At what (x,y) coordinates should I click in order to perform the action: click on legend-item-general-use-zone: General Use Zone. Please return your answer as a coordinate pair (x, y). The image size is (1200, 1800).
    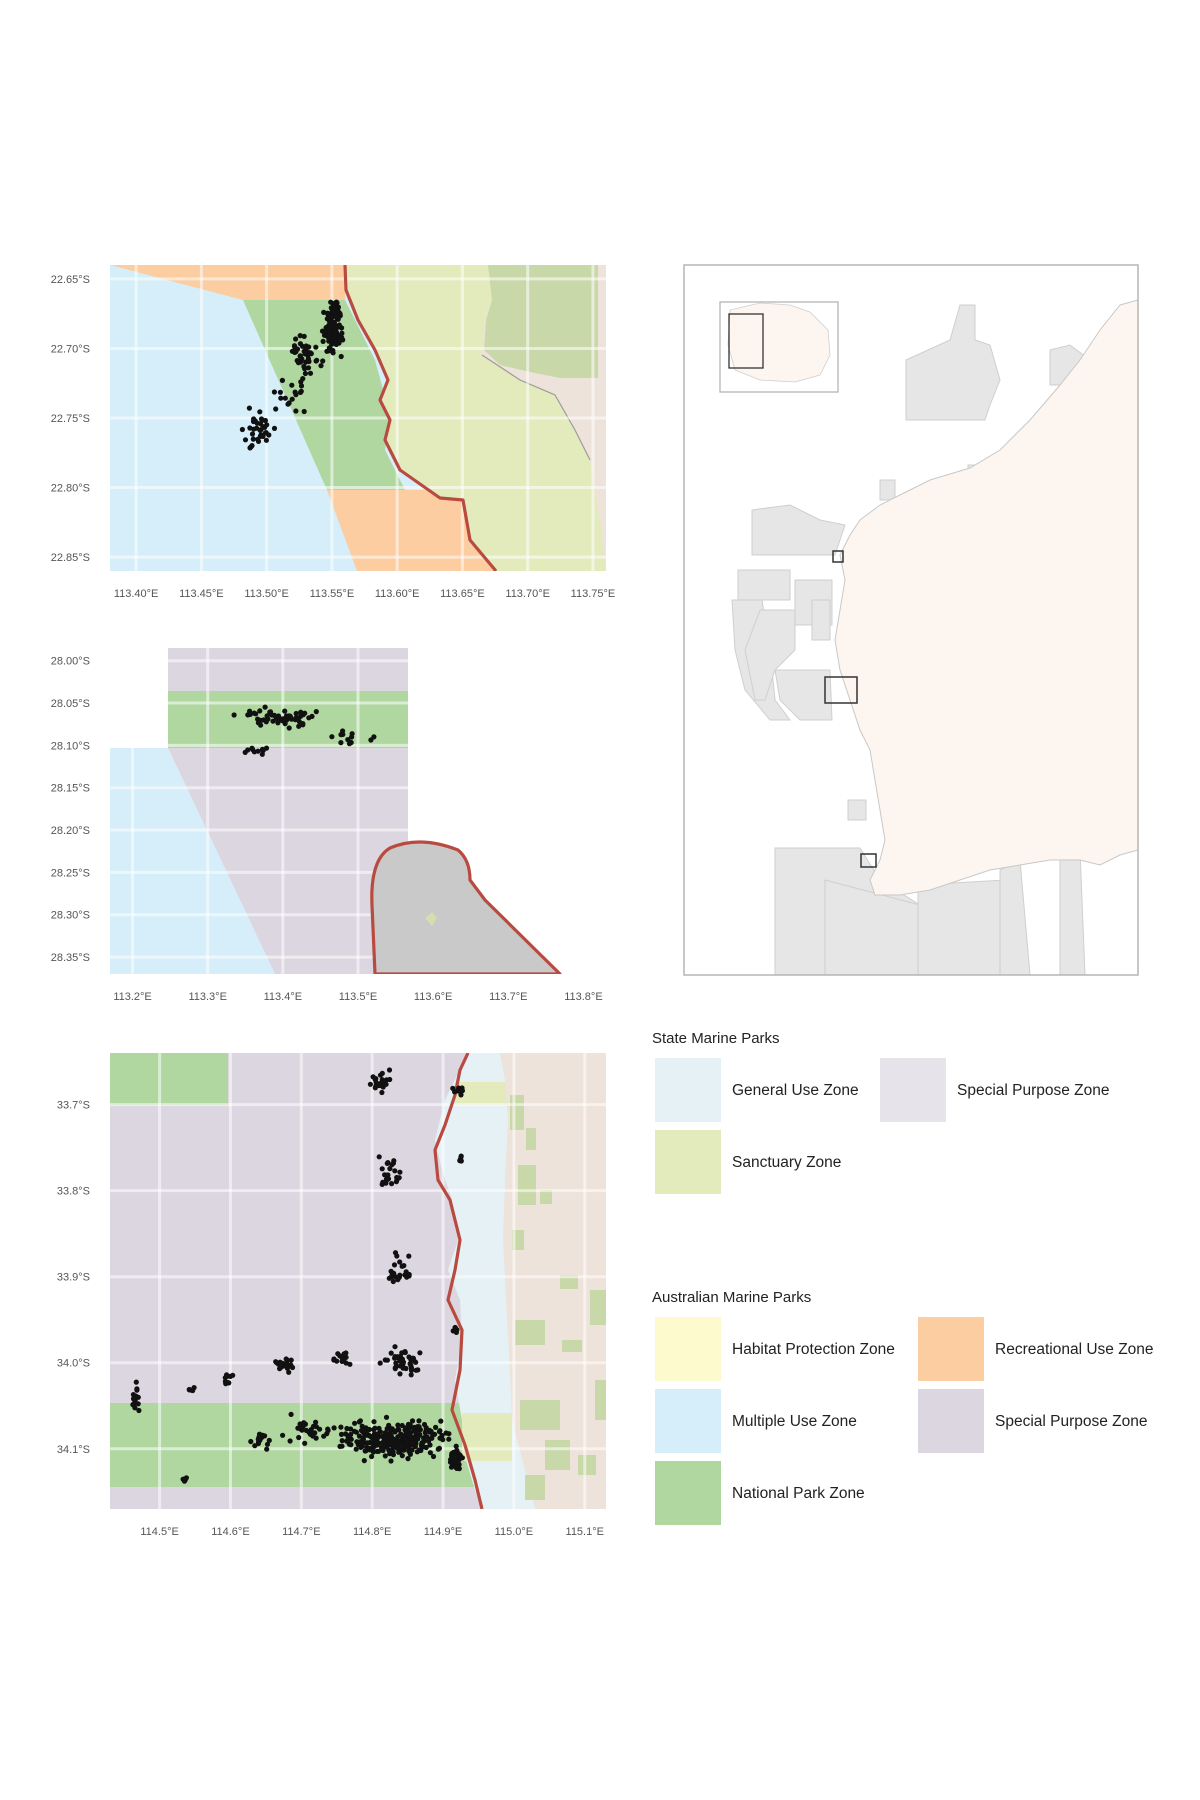
    Looking at the image, I should click on (757, 1090).